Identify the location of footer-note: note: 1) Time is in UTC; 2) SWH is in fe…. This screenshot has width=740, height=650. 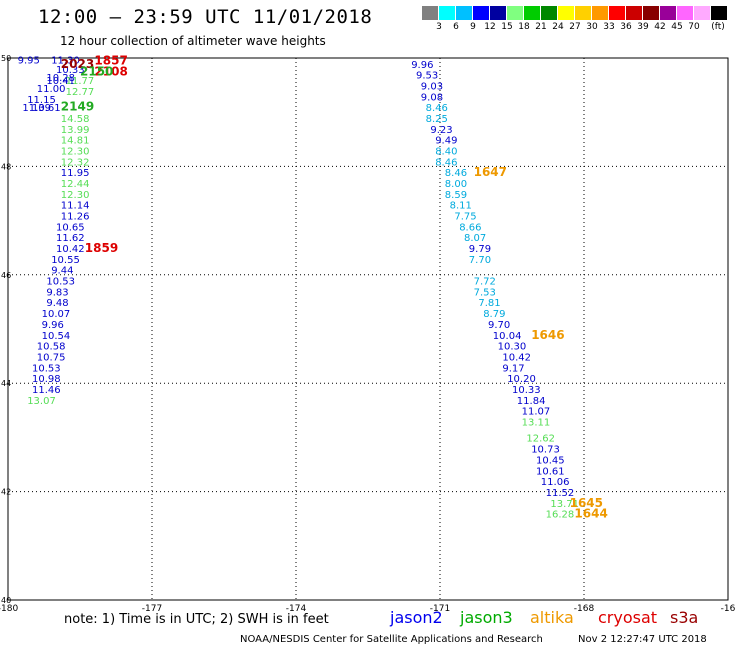
(196, 619).